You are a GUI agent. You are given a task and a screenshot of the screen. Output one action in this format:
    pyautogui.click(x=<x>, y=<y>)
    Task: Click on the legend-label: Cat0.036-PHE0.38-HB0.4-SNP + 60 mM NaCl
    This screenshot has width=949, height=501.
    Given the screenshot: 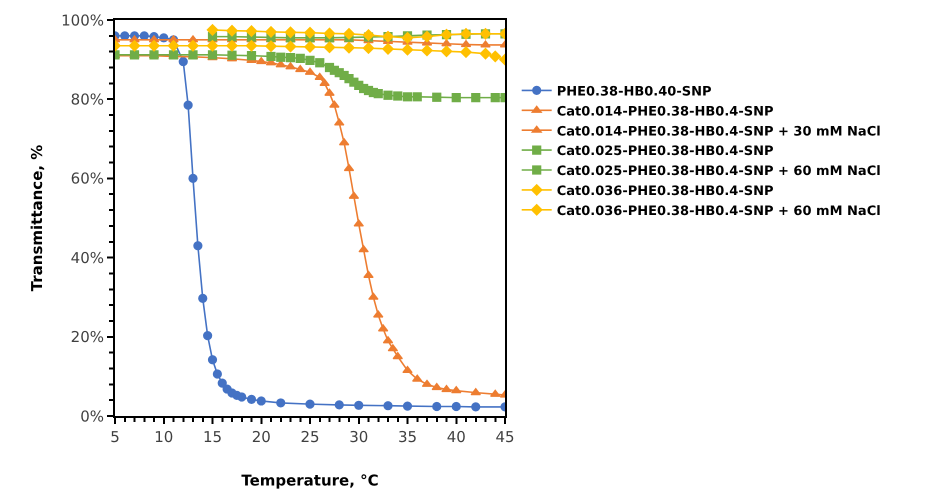 What is the action you would take?
    pyautogui.click(x=718, y=211)
    